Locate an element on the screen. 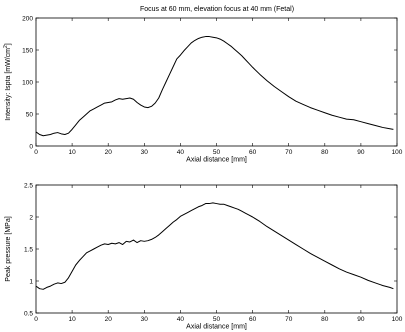 The height and width of the screenshot is (332, 405). pressure-x-tick-label: 70 is located at coordinates (289, 319).